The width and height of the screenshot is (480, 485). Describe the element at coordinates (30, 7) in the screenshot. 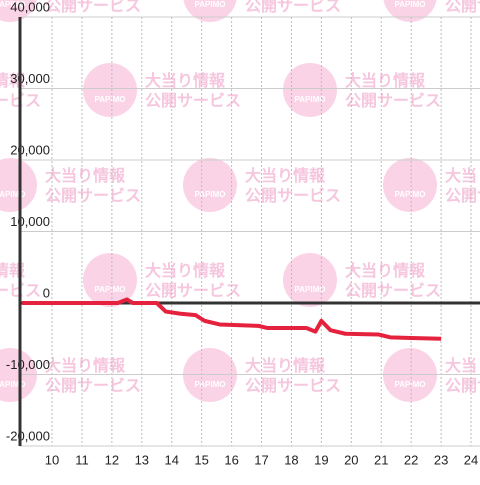

I see `y-tick-label: 40,000` at that location.